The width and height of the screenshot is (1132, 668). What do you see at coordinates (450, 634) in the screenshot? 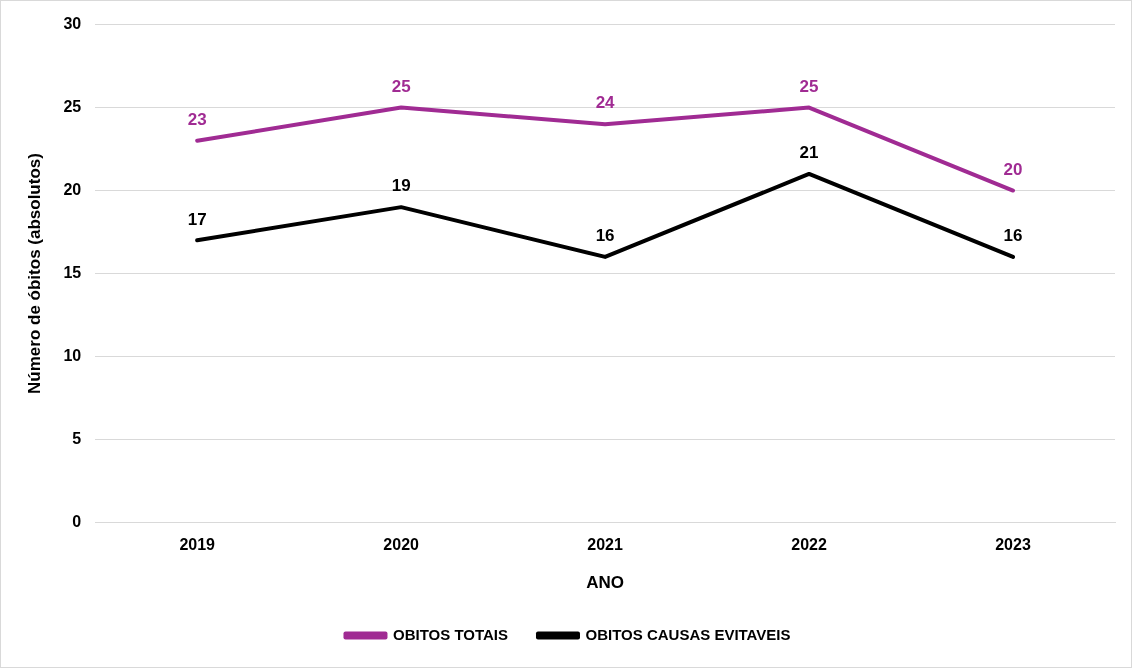
I see `legend-label: OBITOS TOTAIS` at bounding box center [450, 634].